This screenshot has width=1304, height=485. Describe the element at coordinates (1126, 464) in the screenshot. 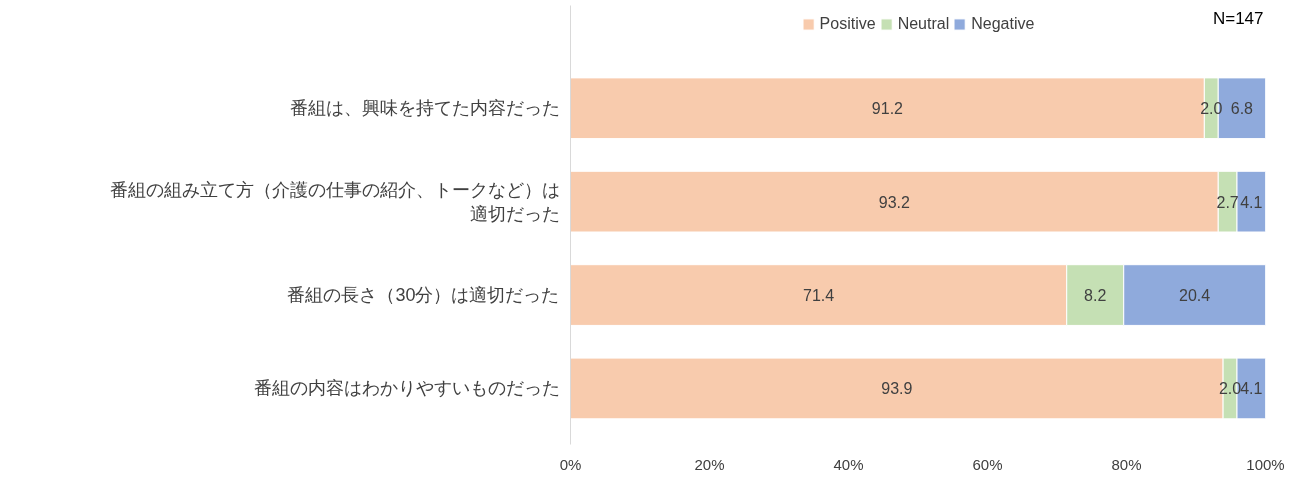

I see `x-tick-label: 80%` at that location.